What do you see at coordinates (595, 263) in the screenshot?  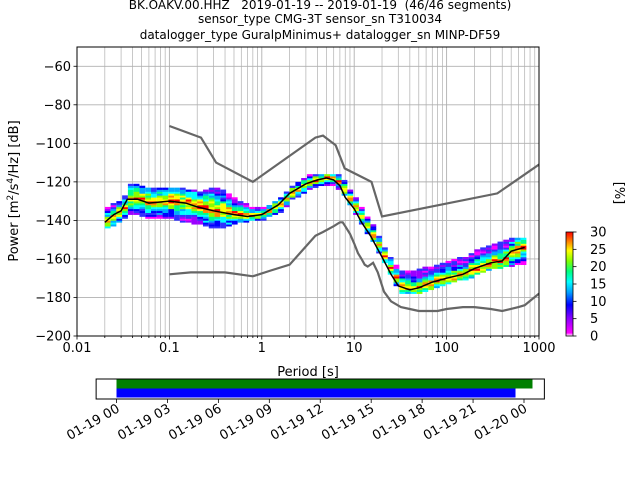 I see `colorbar: 0 5 10 15 20 25 30 [%]` at bounding box center [595, 263].